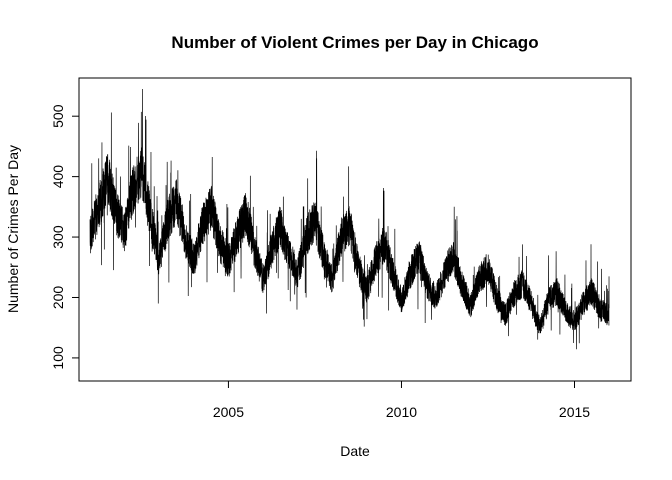 The height and width of the screenshot is (480, 672). Describe the element at coordinates (574, 412) in the screenshot. I see `x-tick-label: 2015` at that location.